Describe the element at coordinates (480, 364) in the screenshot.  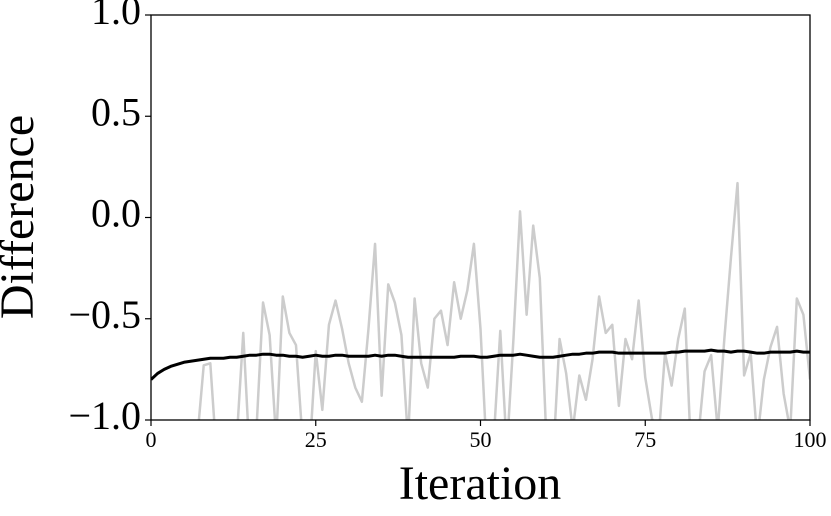
I see `data-line` at that location.